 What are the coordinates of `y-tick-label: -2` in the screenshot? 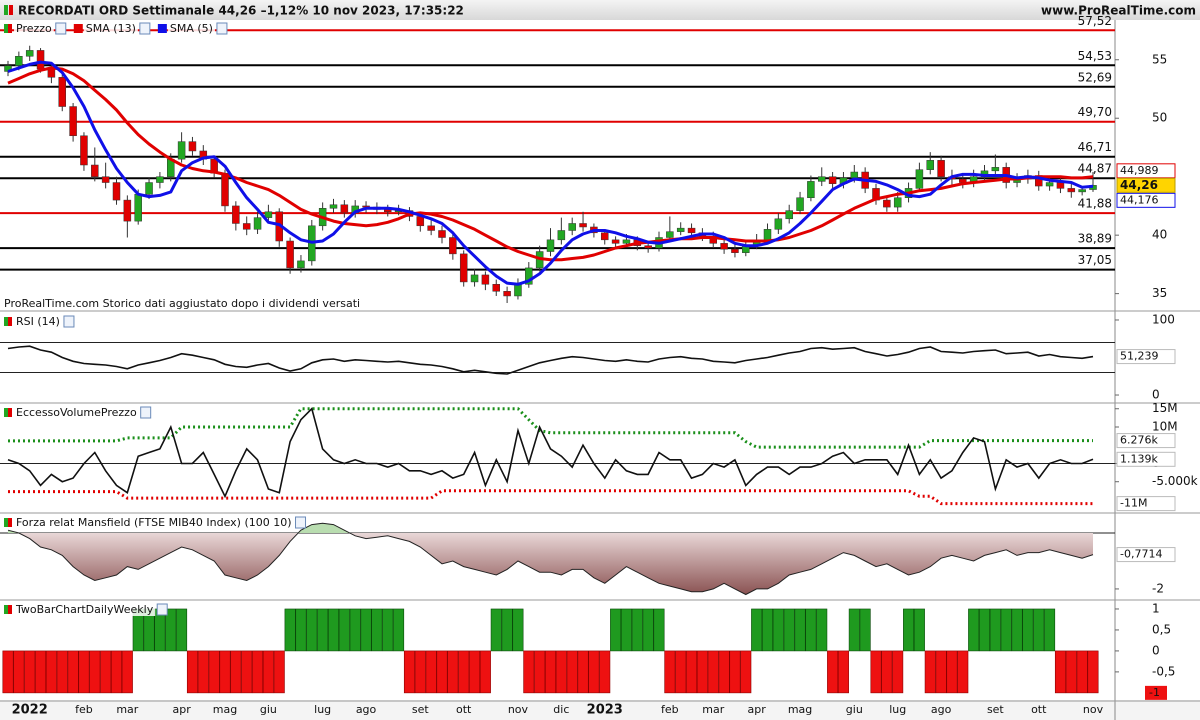 It's located at (1158, 588).